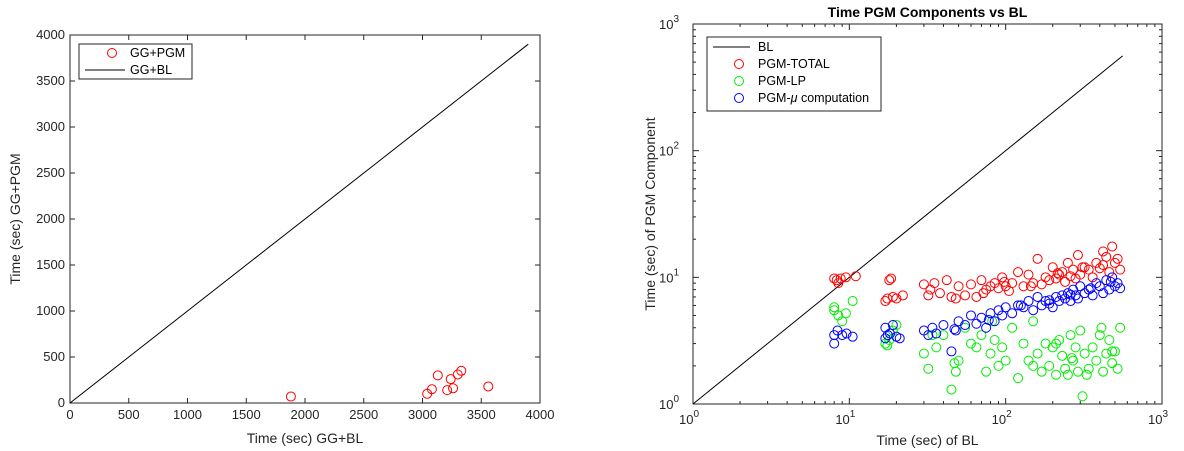 The width and height of the screenshot is (1184, 451). Describe the element at coordinates (69, 414) in the screenshot. I see `x-tick-label: 0` at that location.